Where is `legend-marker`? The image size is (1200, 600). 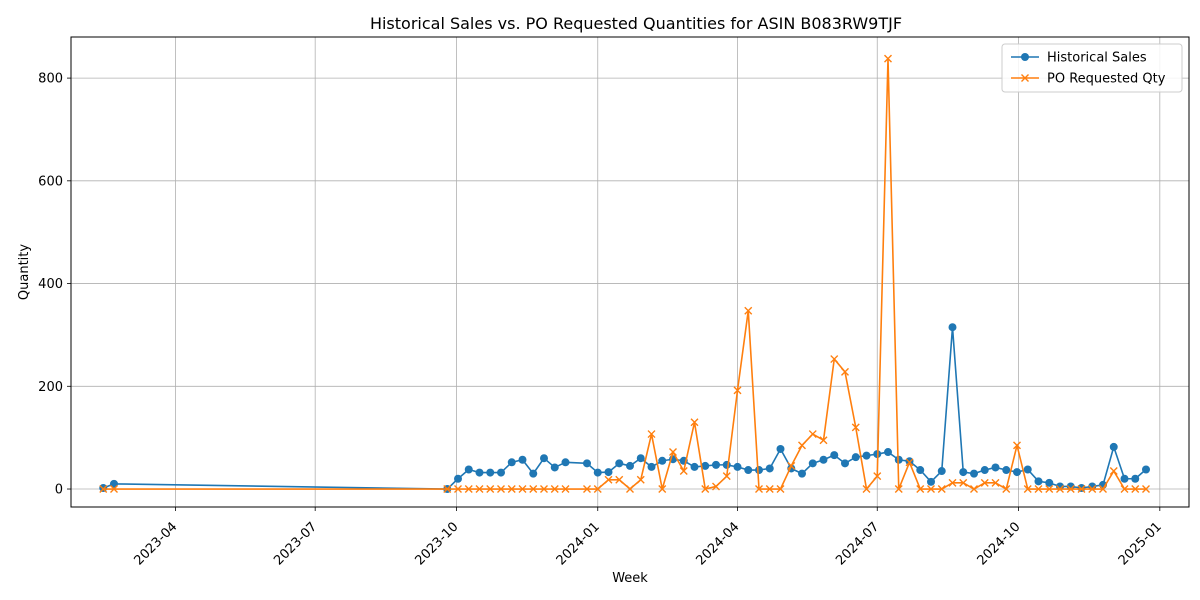 legend-marker is located at coordinates (1025, 78).